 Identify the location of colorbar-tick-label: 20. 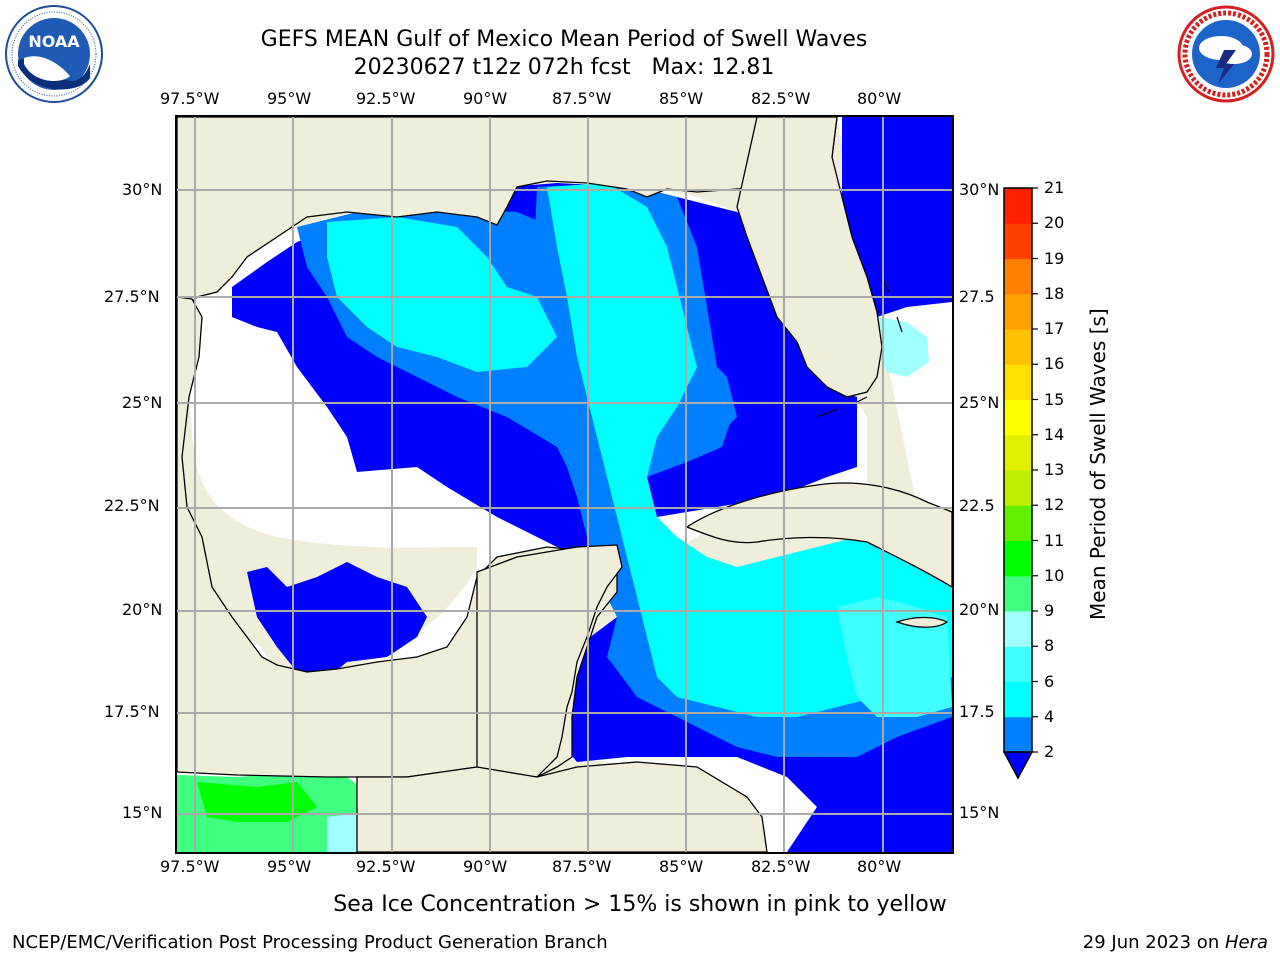
(1054, 223).